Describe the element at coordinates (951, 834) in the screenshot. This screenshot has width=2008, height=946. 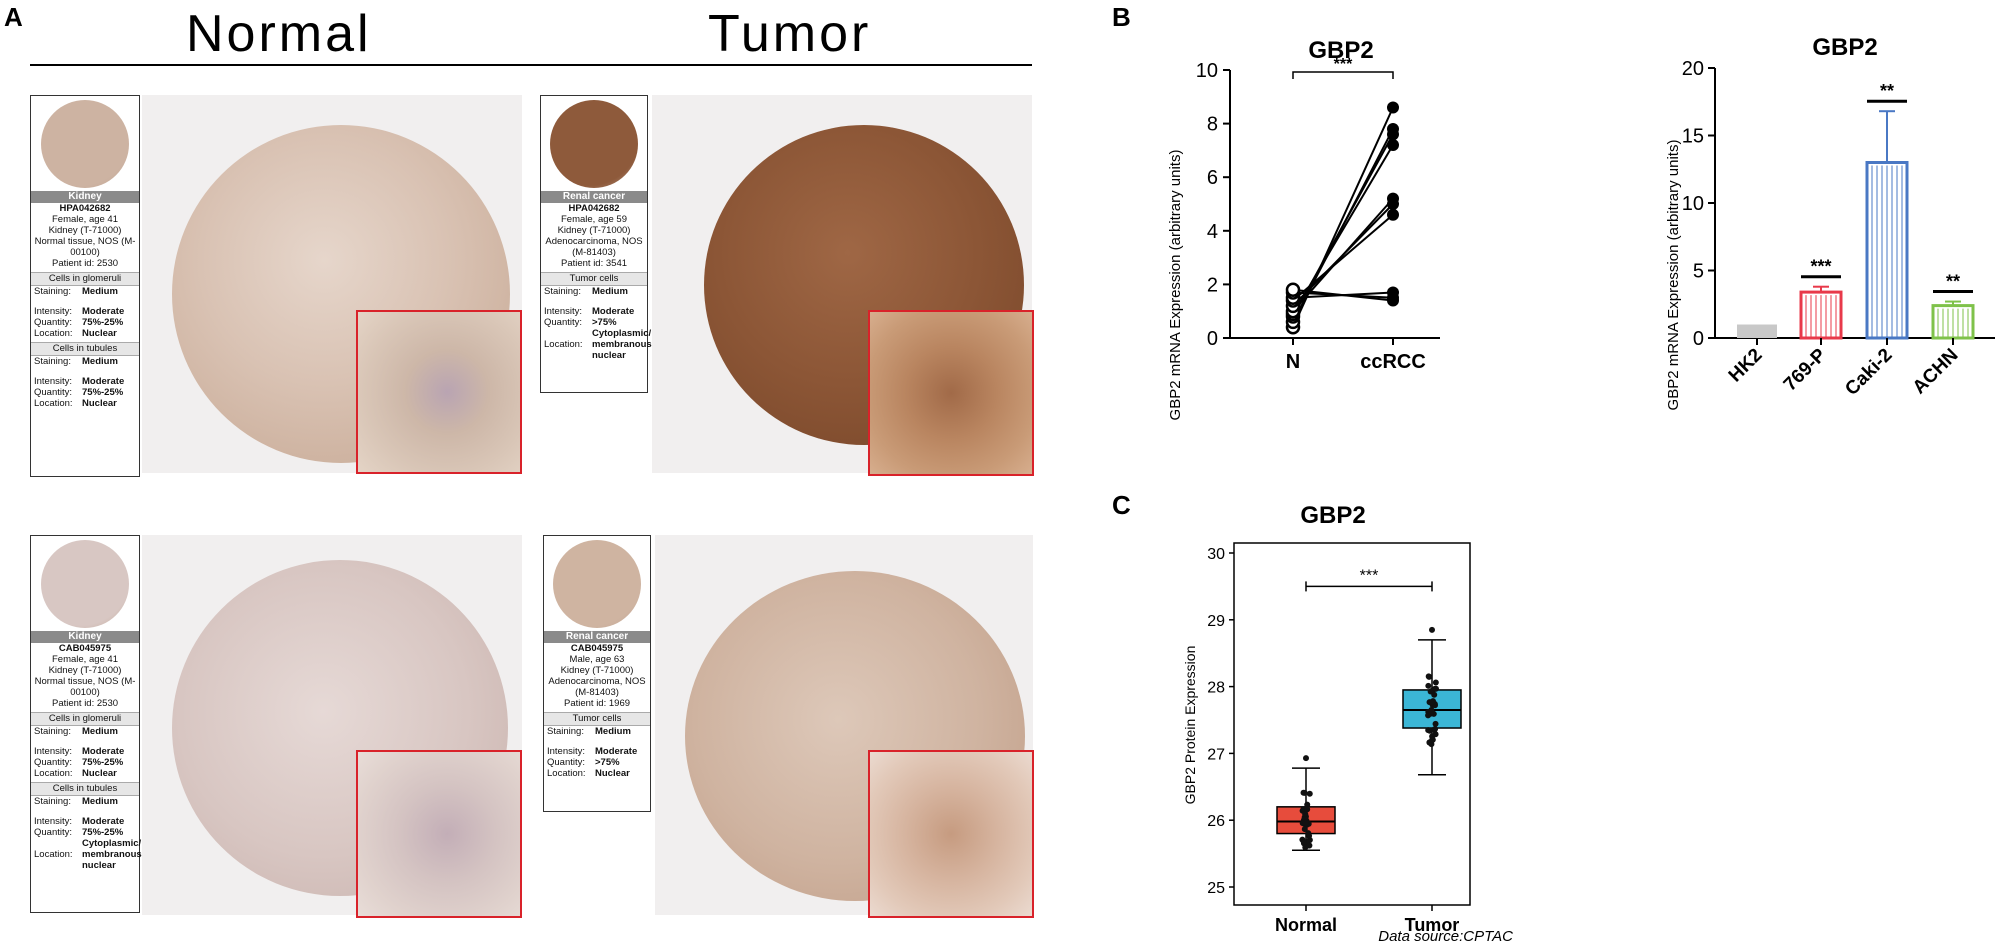
I see `zoom-inset` at that location.